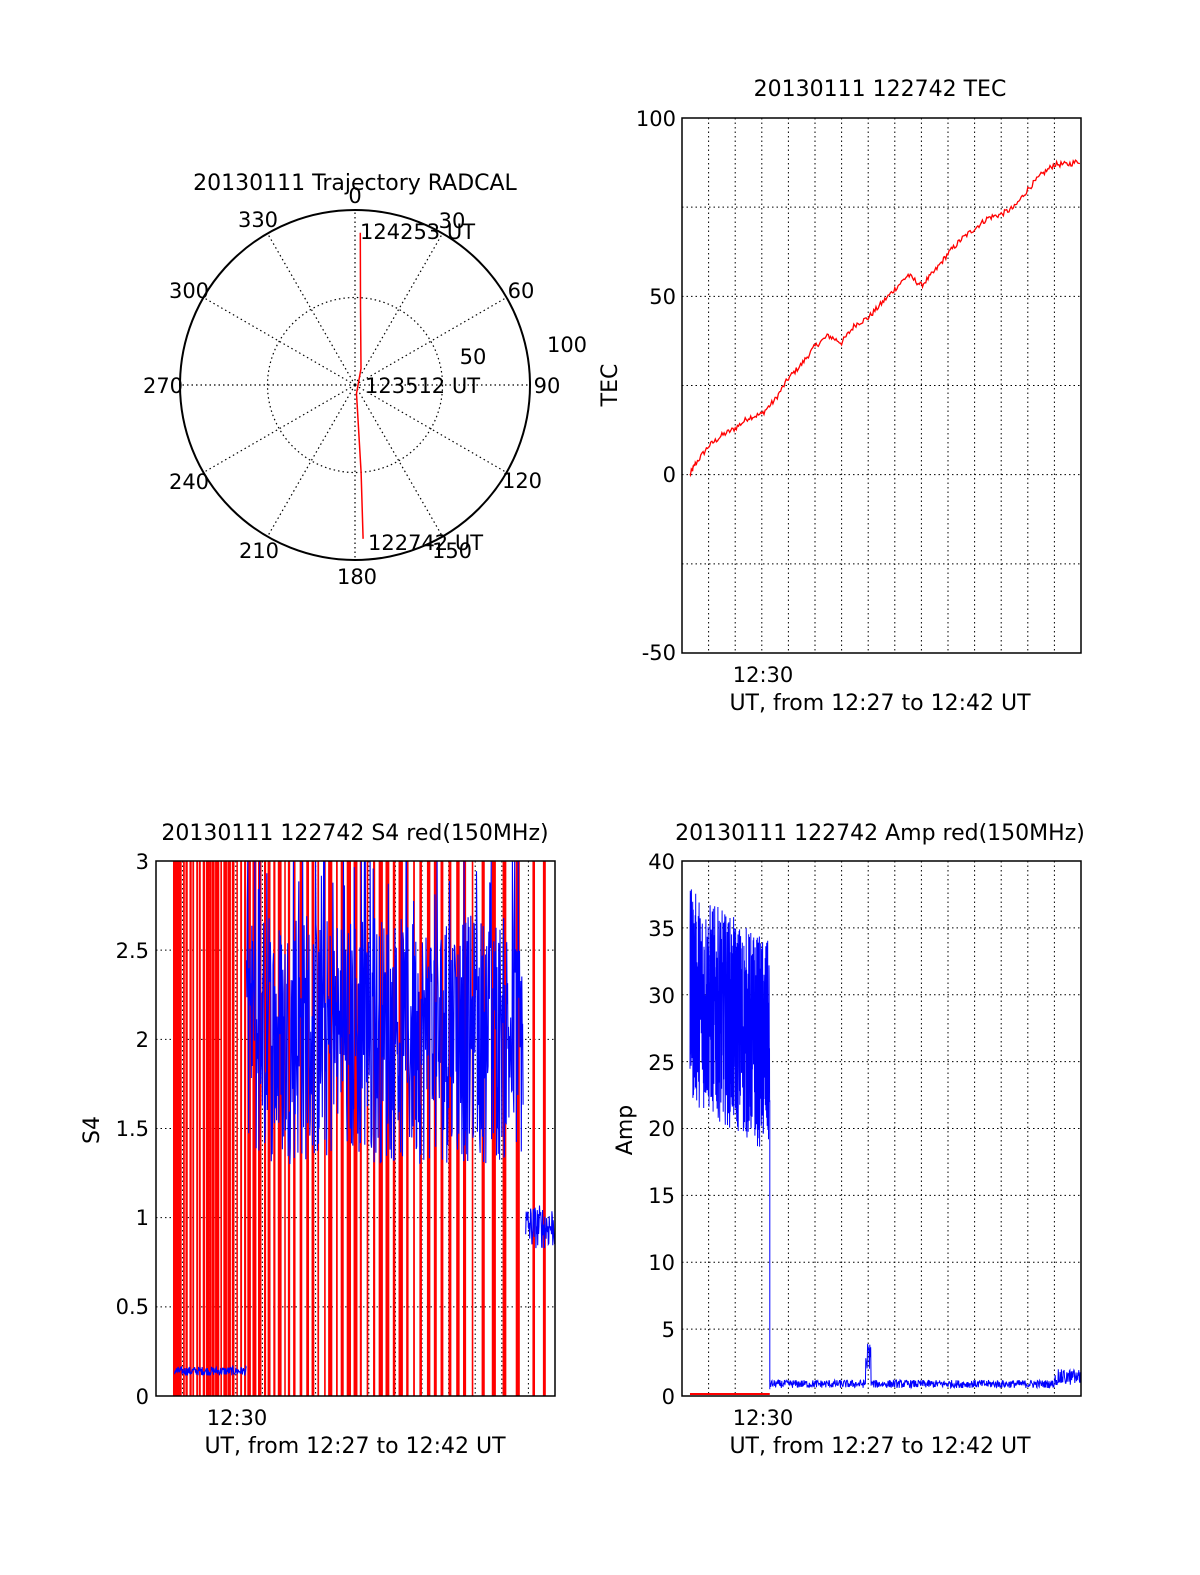 This screenshot has width=1200, height=1575. I want to click on amp-title: 20130111 122742 Amp red(150MHz), so click(880, 833).